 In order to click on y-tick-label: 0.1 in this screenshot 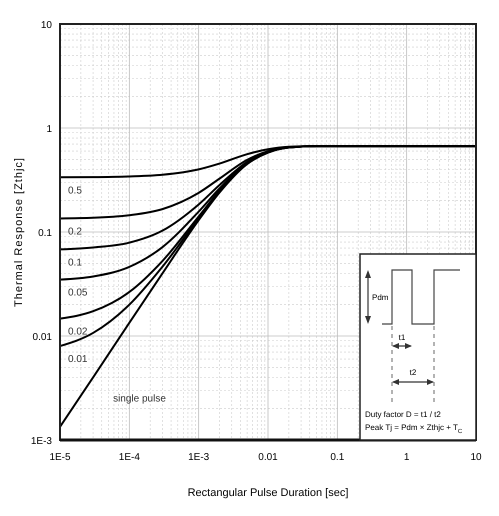, I will do `click(45, 233)`.